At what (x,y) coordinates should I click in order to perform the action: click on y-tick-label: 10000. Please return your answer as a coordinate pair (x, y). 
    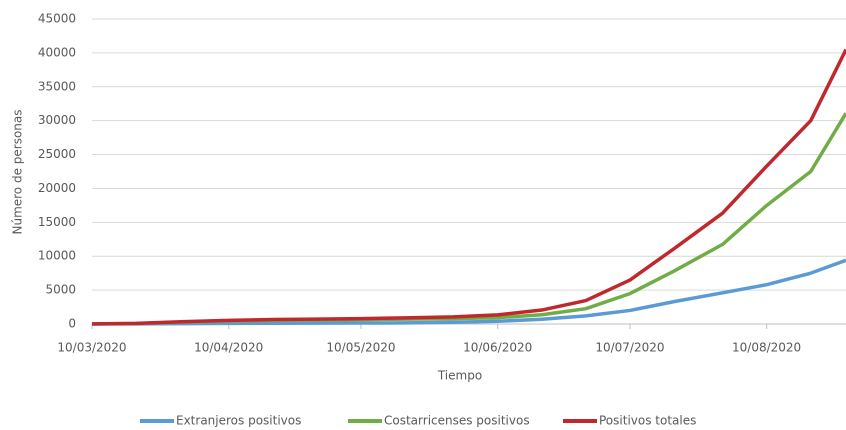
    Looking at the image, I should click on (57, 256).